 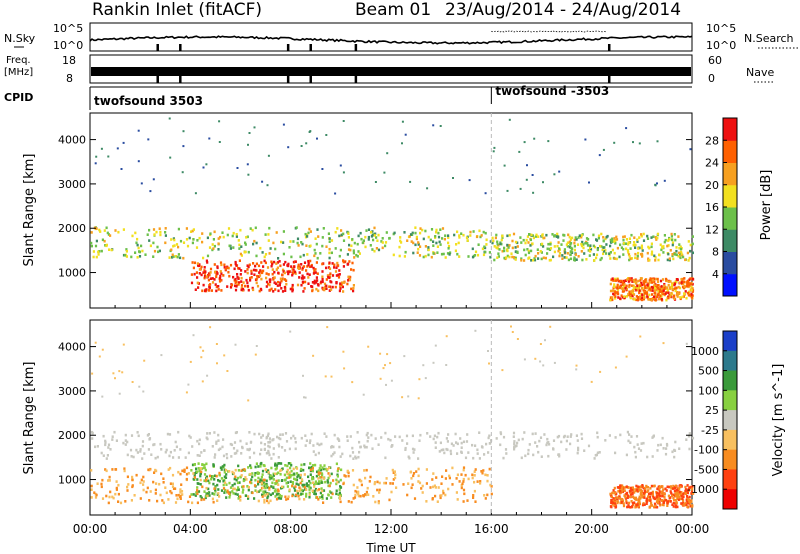 I want to click on colorbar-tick-label: -1000, so click(x=703, y=489).